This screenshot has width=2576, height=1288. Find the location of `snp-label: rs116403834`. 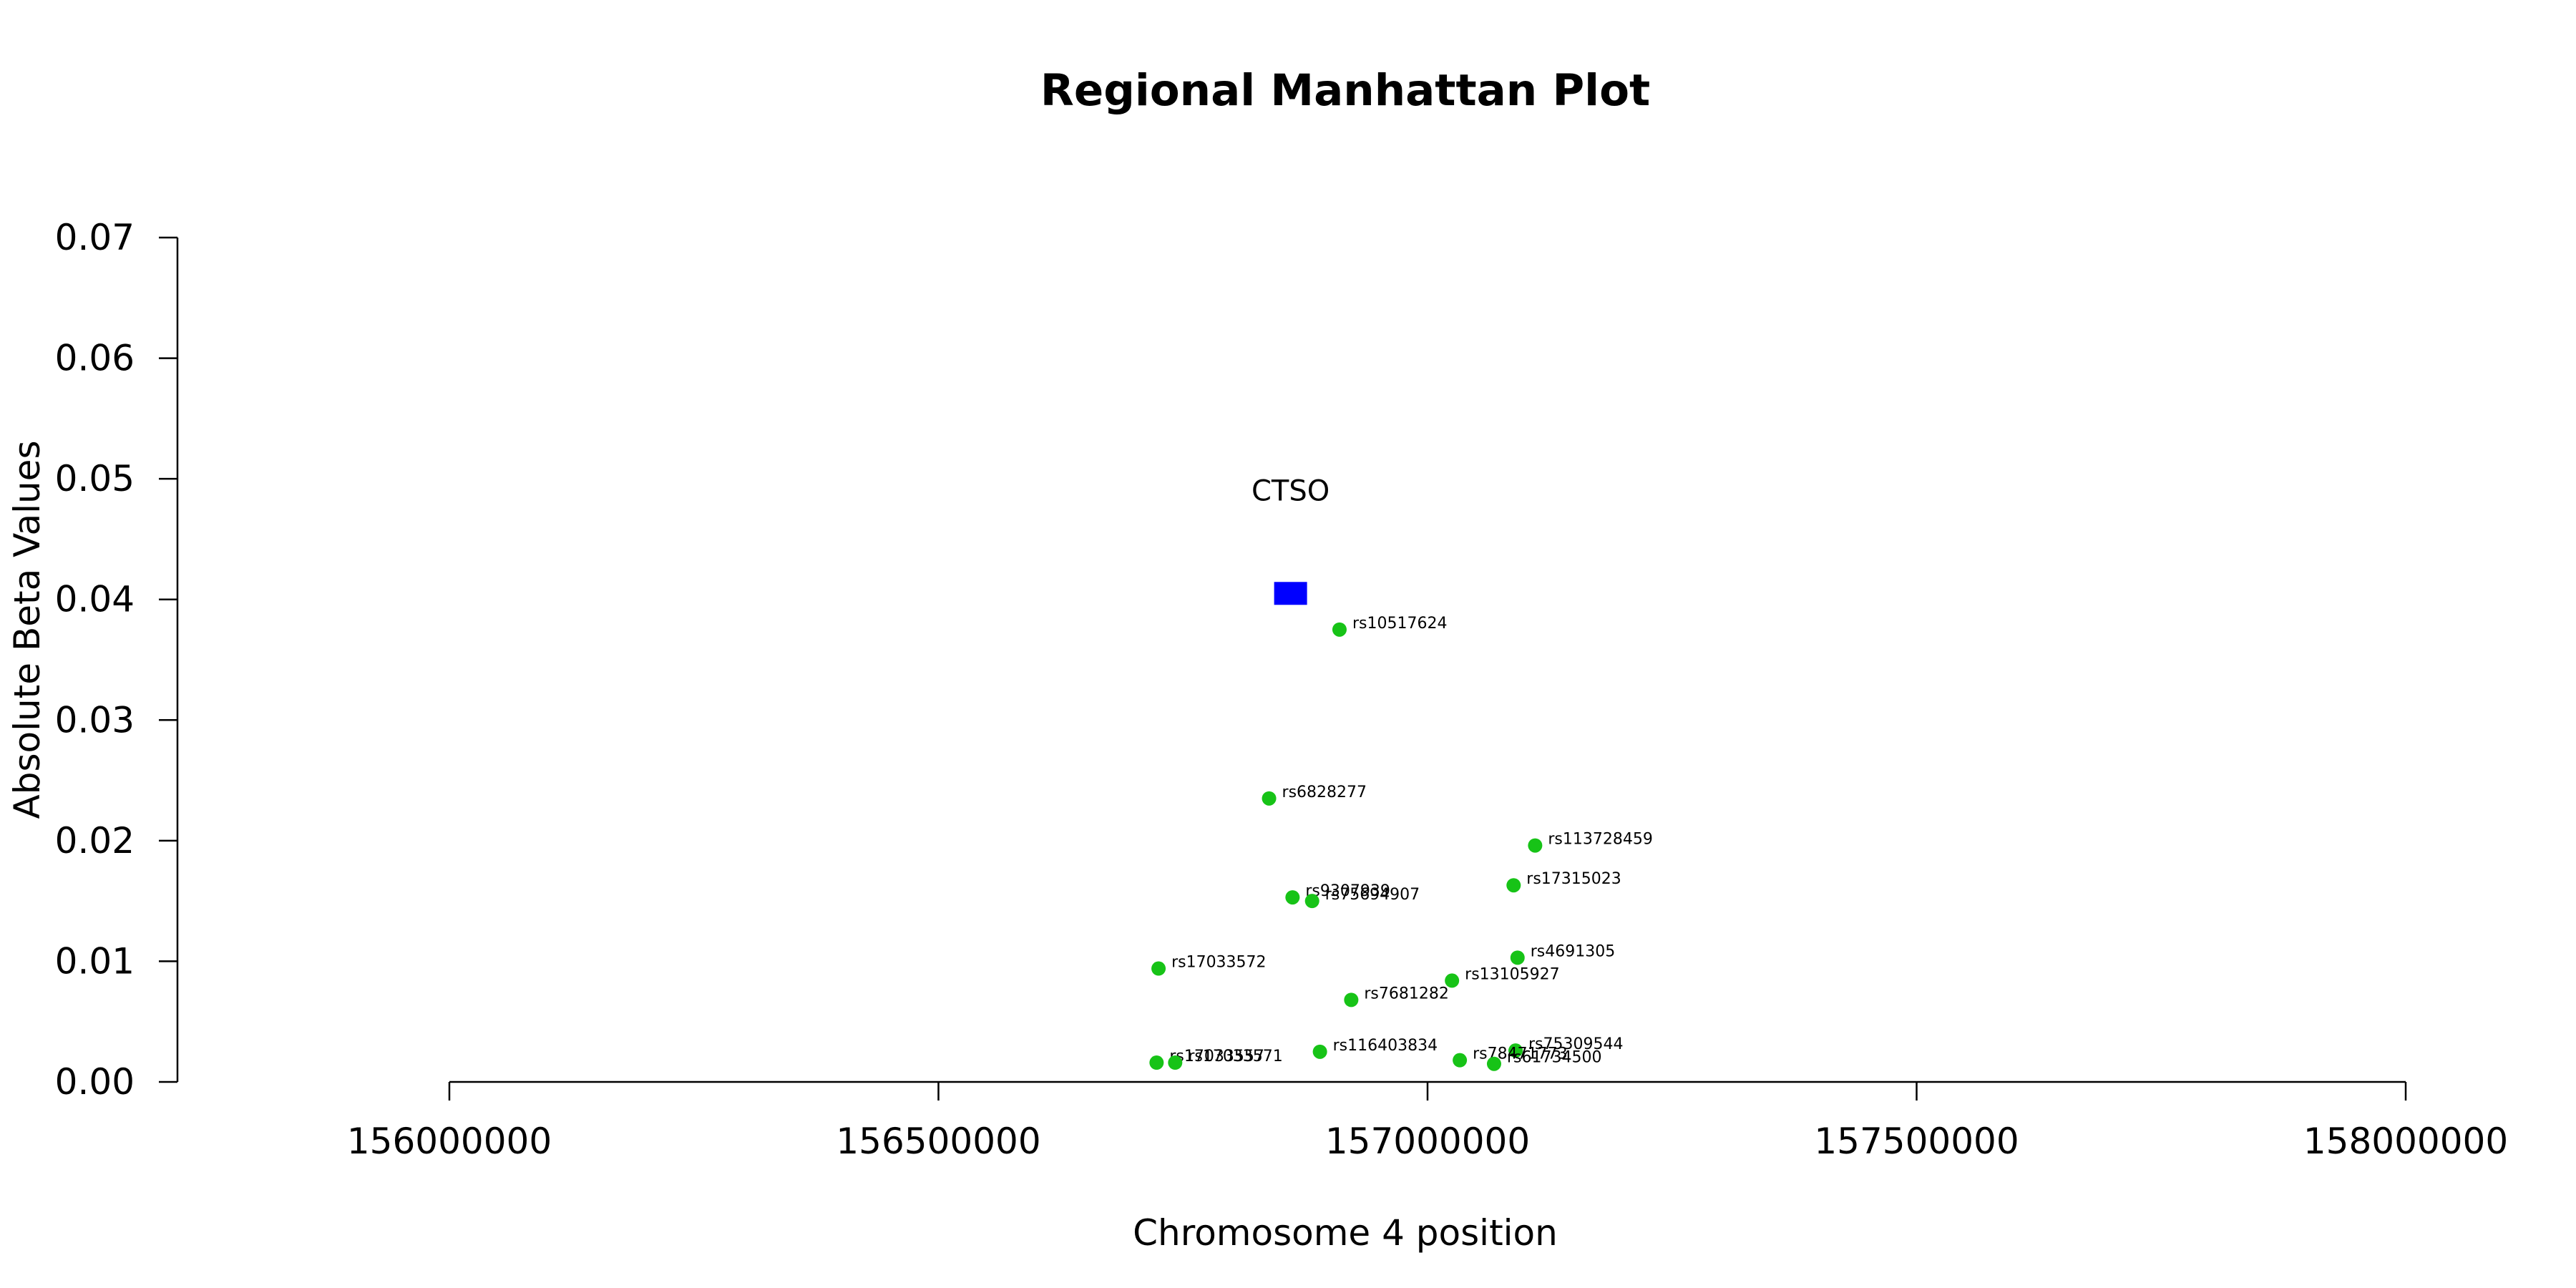

snp-label: rs116403834 is located at coordinates (1385, 1046).